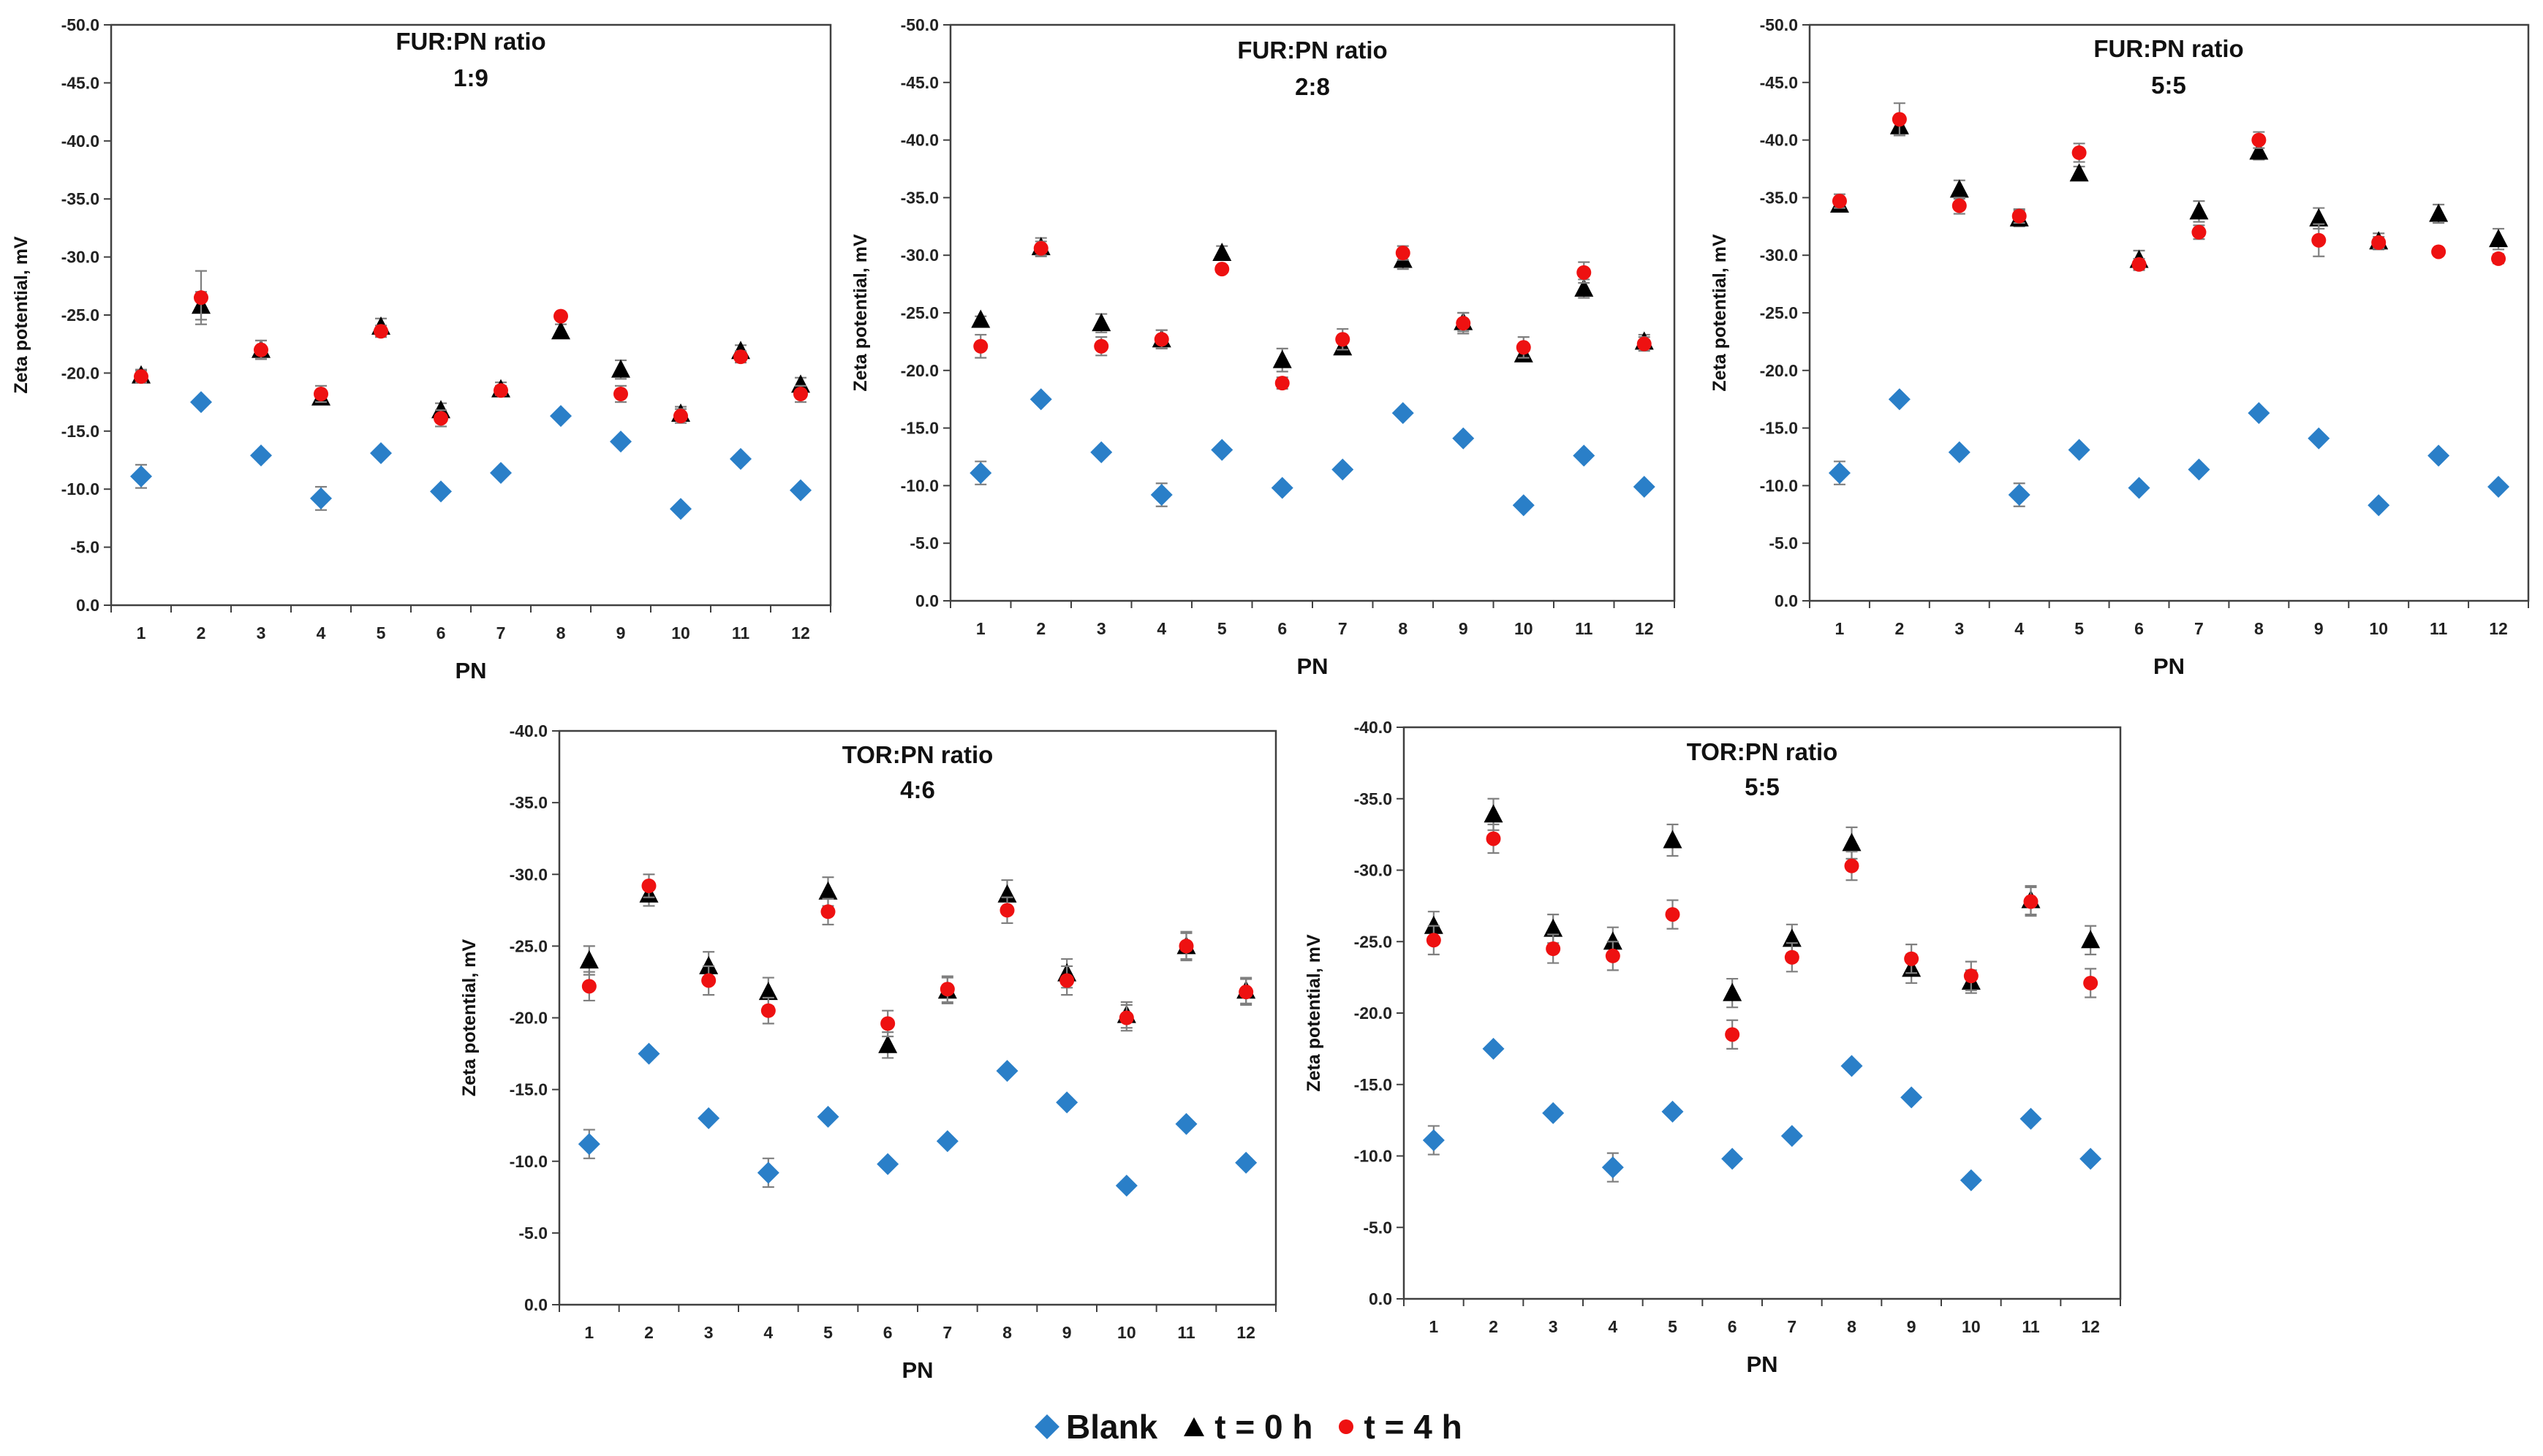  I want to click on y-tick-label: -10.0, so click(80, 488).